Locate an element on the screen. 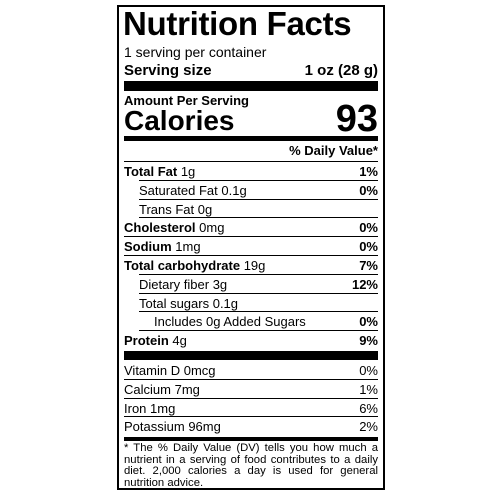 The width and height of the screenshot is (500, 500). nutrient-name: Vitamin D is located at coordinates (152, 370).